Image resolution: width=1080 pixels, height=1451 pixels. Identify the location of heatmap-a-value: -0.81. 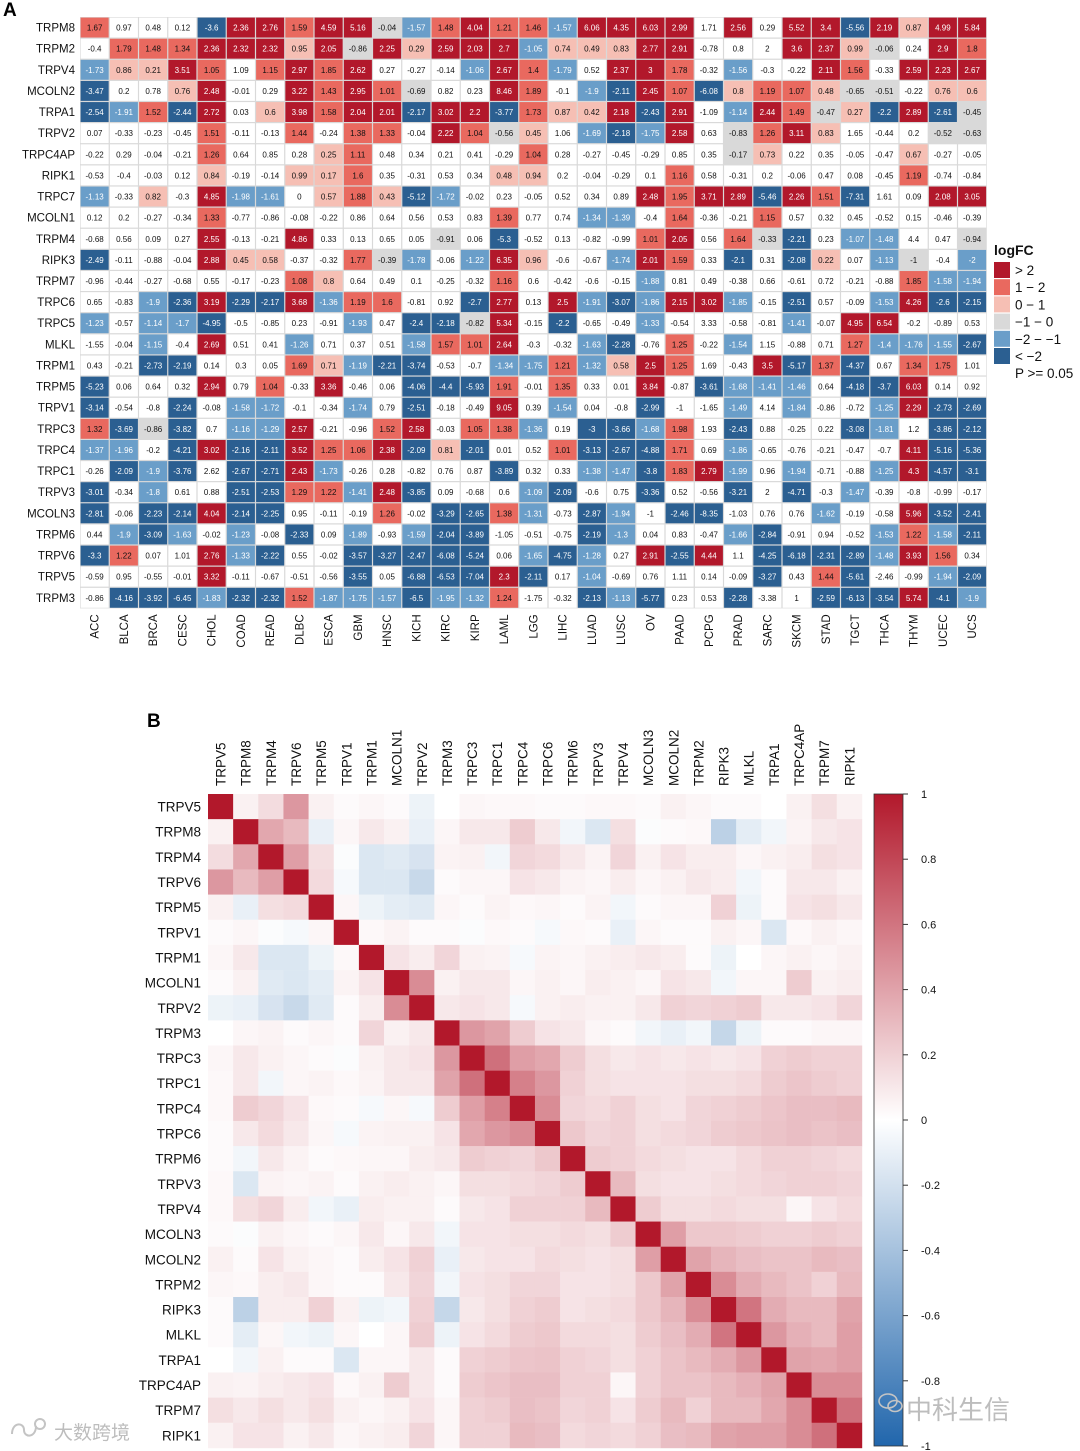
(767, 323).